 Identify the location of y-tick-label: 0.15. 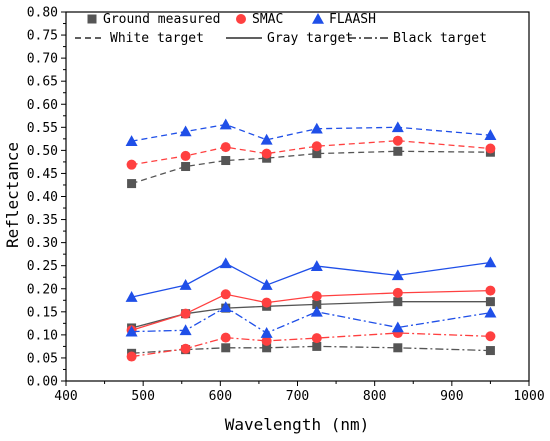
(42, 312).